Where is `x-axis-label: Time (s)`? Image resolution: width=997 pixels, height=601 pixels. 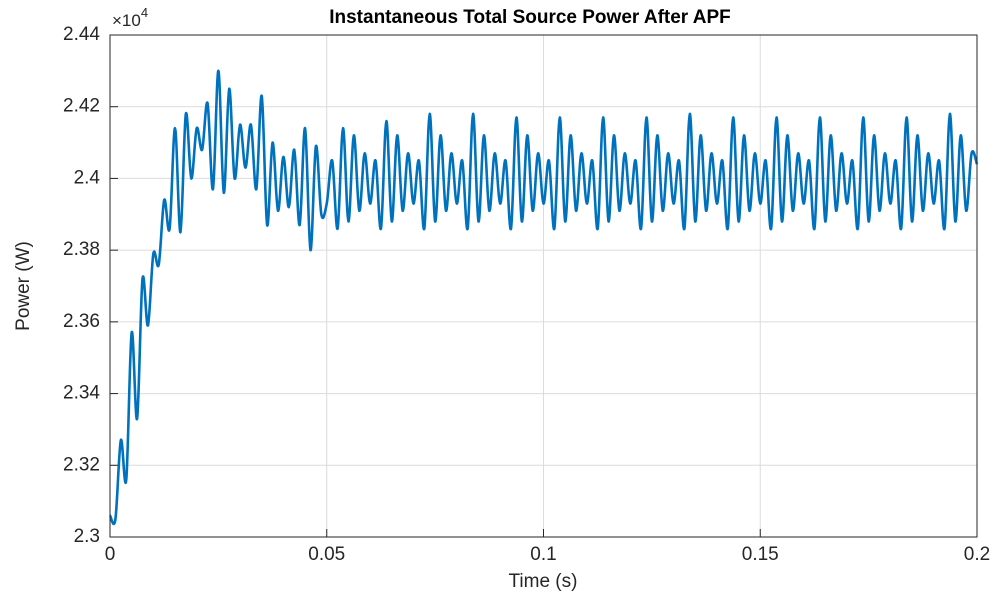
x-axis-label: Time (s) is located at coordinates (543, 581).